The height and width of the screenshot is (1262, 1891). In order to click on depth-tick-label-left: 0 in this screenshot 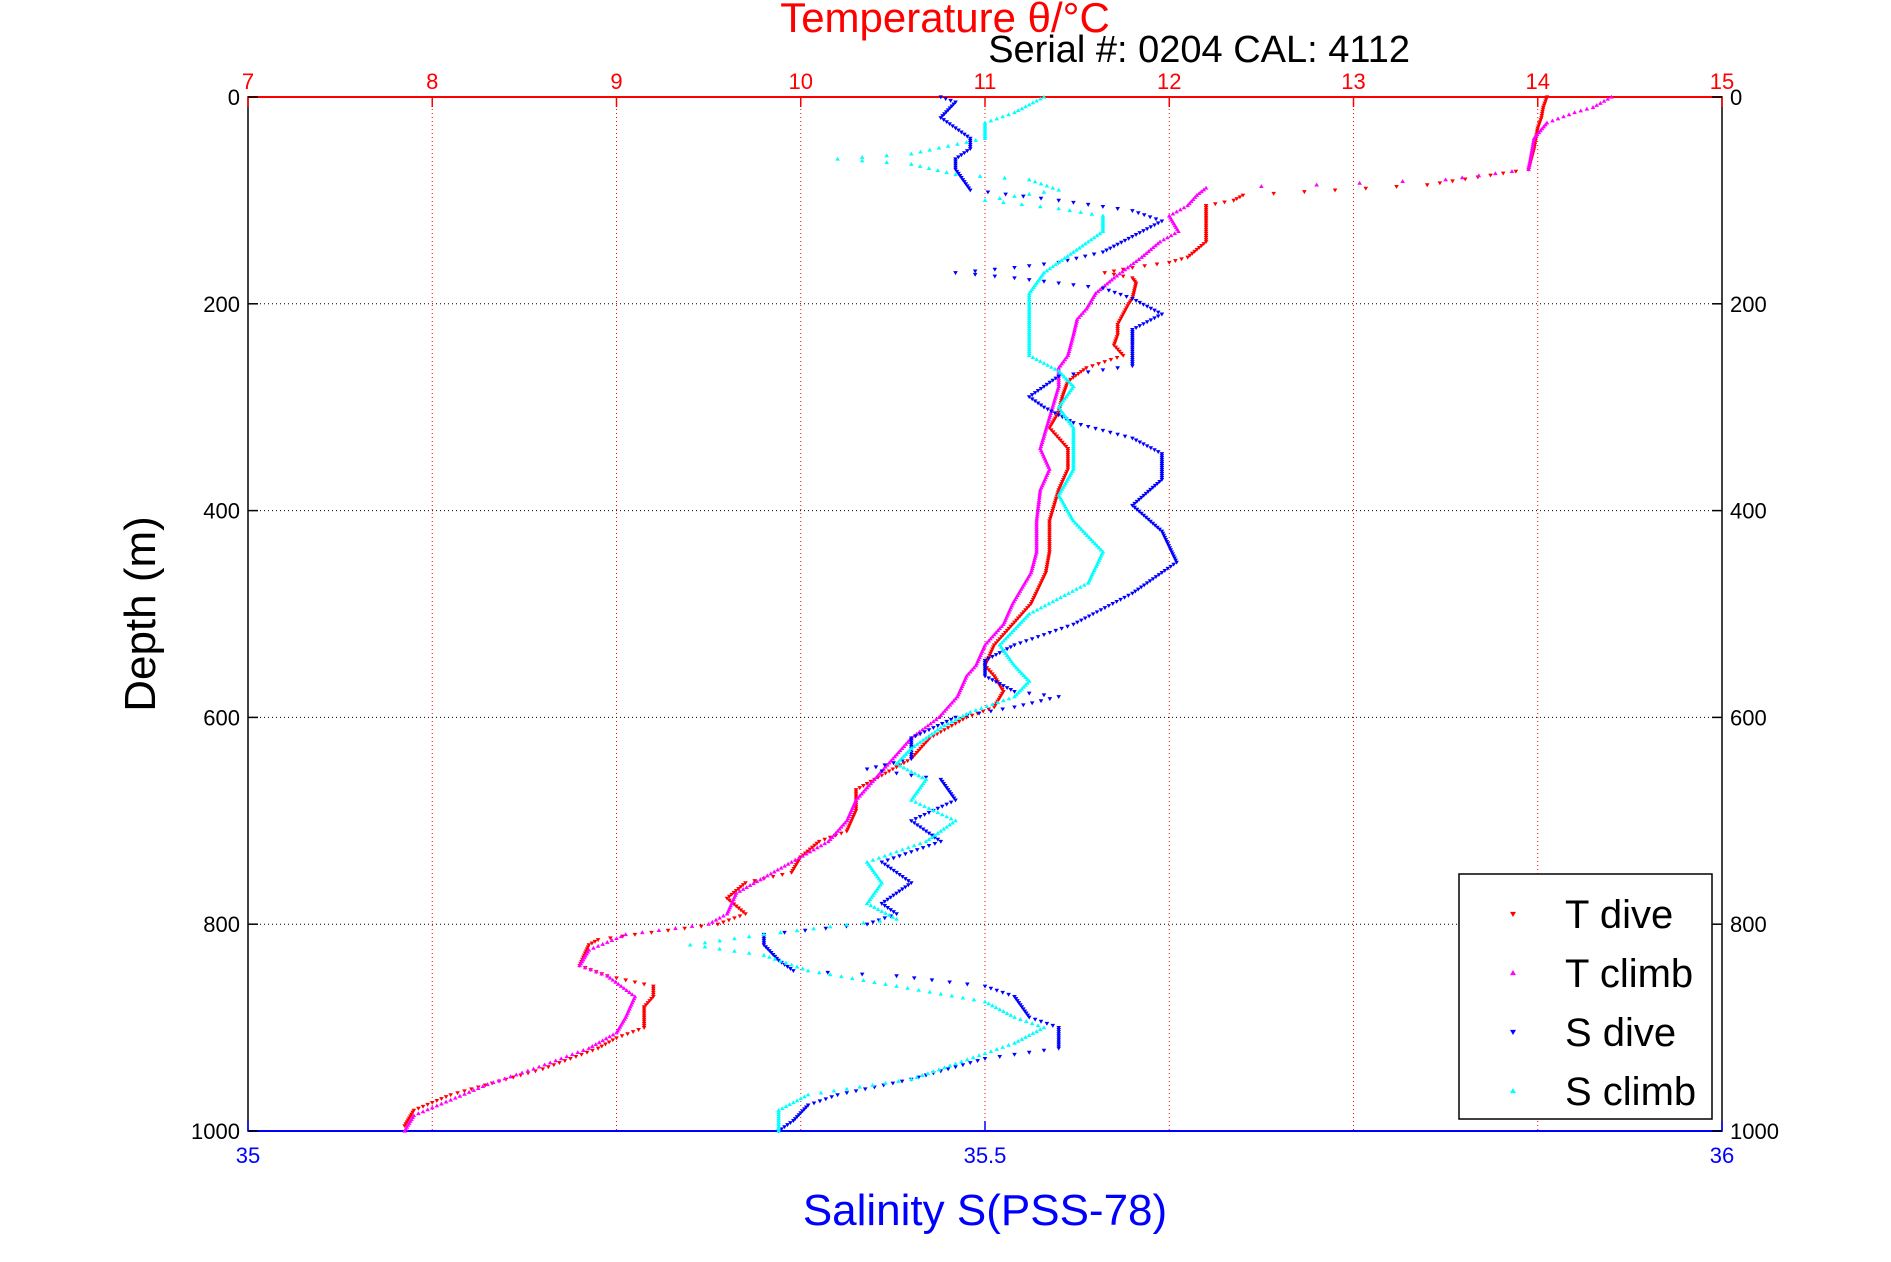, I will do `click(234, 97)`.